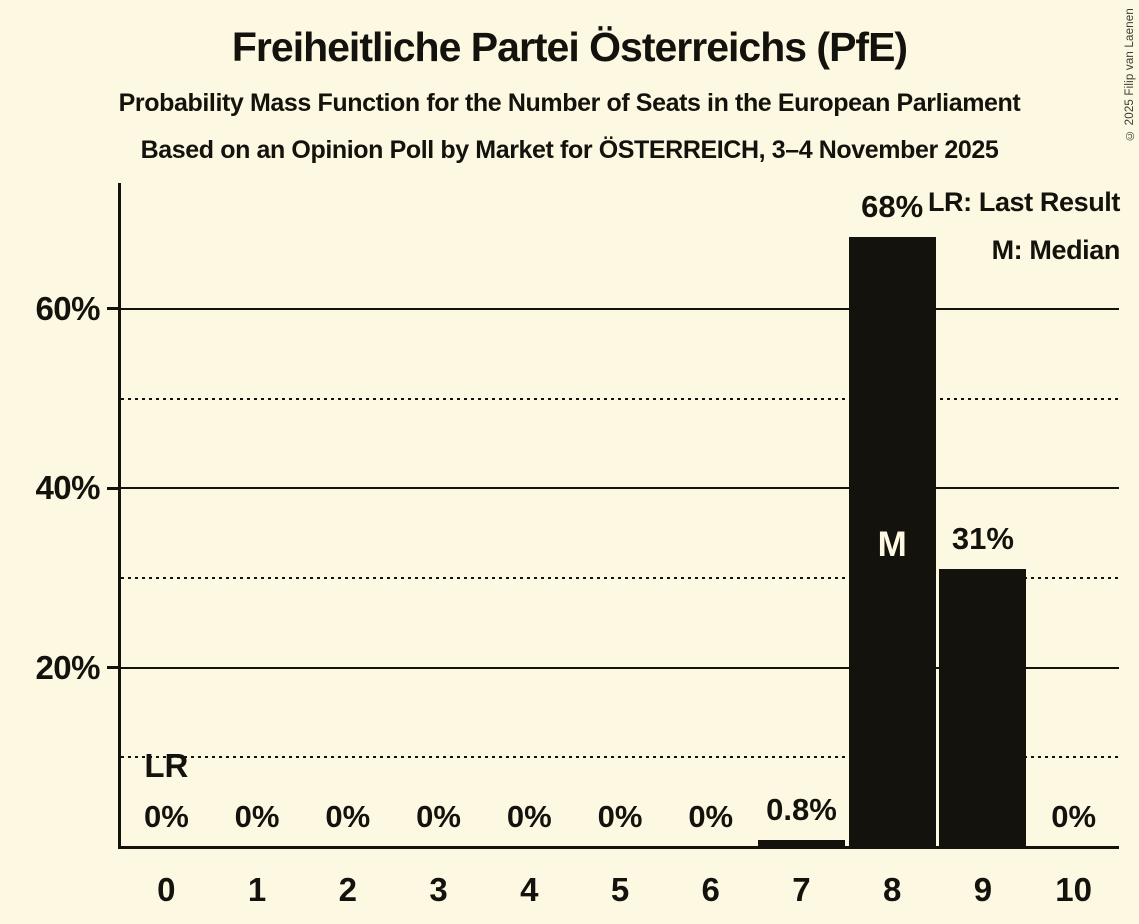 This screenshot has width=1139, height=924. Describe the element at coordinates (801, 889) in the screenshot. I see `x-tick-label-7: 7` at that location.